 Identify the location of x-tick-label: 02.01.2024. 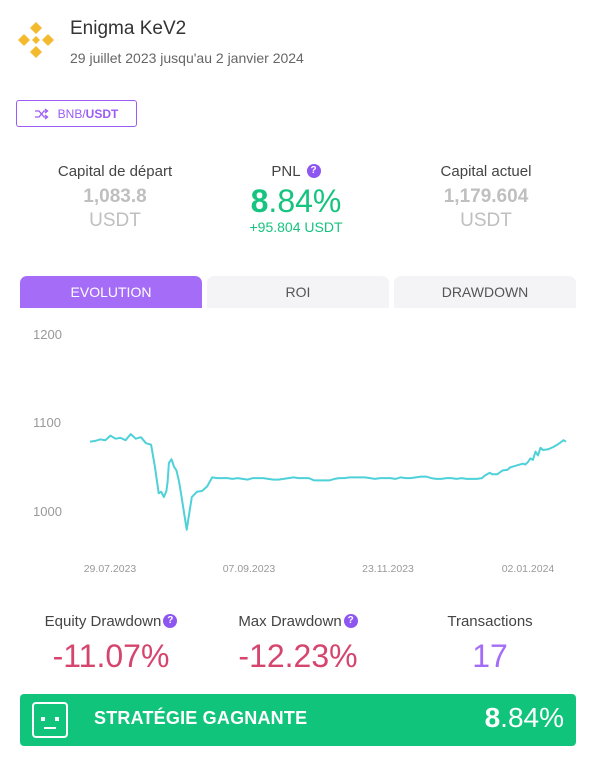
(528, 569).